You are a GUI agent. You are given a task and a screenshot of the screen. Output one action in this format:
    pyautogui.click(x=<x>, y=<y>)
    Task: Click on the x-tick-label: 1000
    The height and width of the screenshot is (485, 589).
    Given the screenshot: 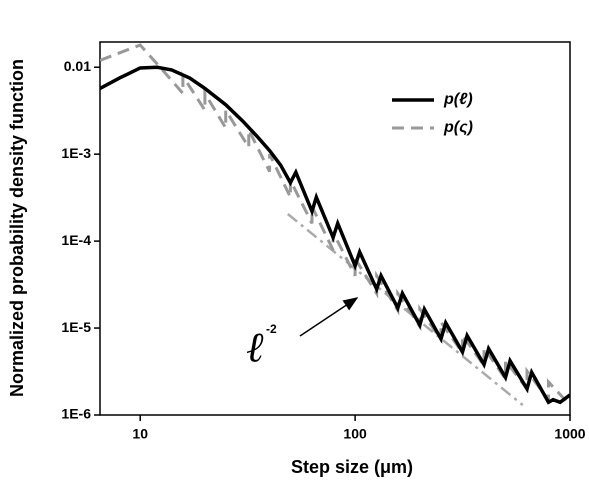 What is the action you would take?
    pyautogui.click(x=569, y=434)
    